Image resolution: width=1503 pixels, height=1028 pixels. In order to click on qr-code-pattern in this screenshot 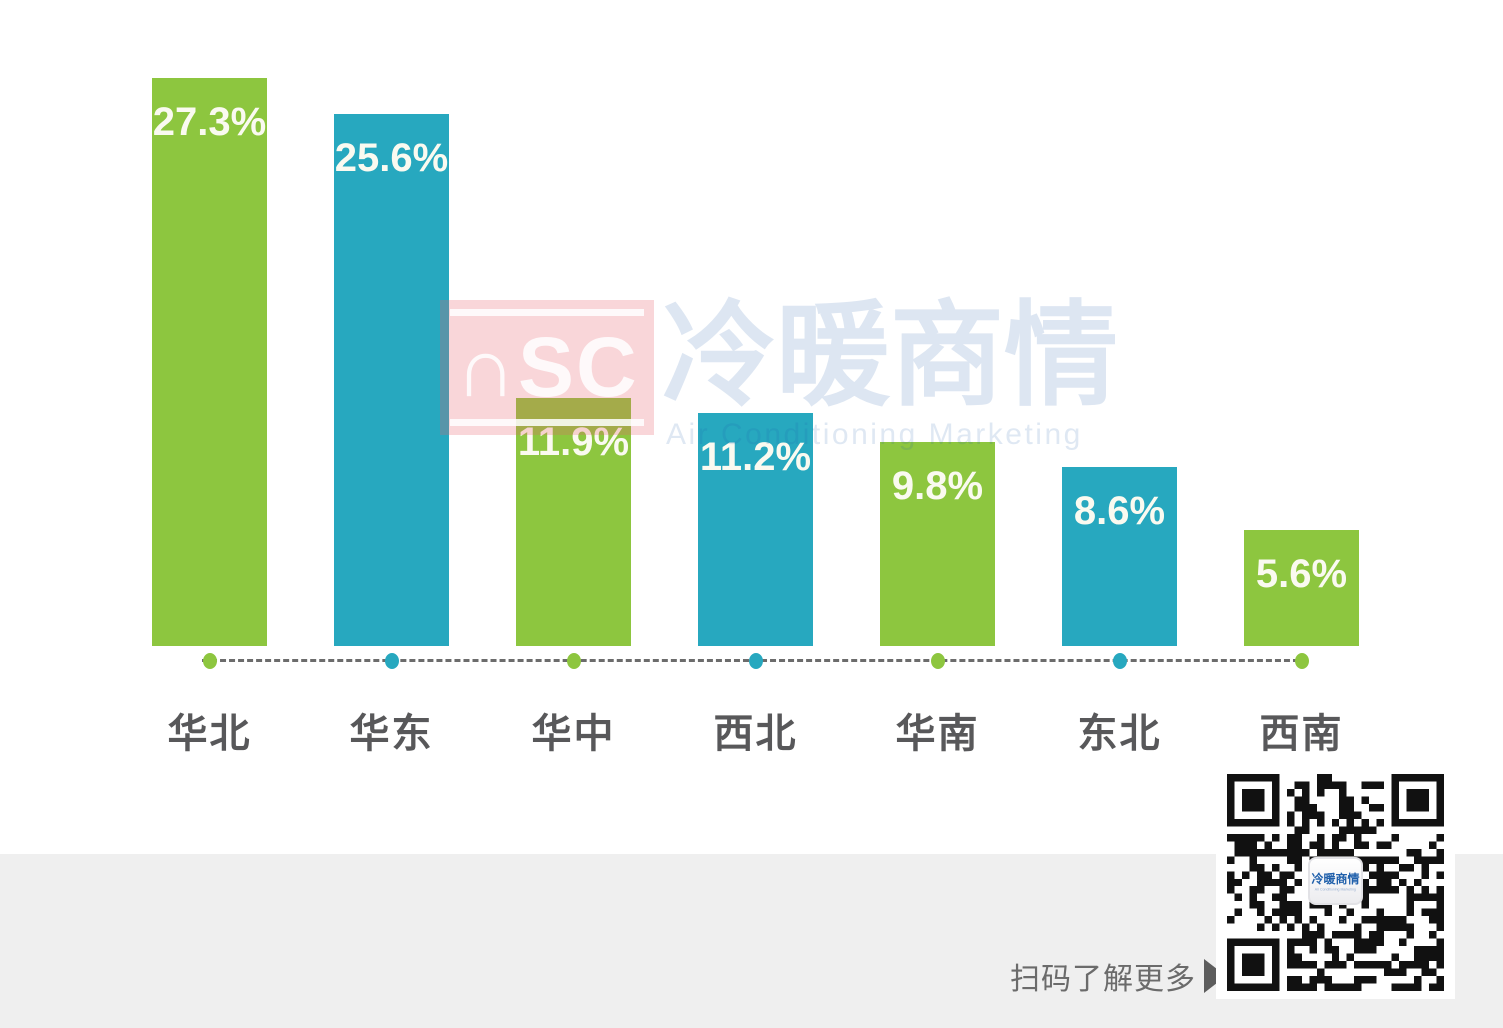, I will do `click(1335, 882)`.